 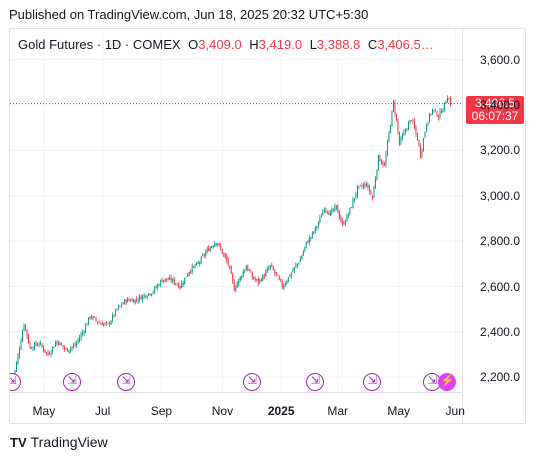 I want to click on tradingview-brand: TV TradingView, so click(x=59, y=442).